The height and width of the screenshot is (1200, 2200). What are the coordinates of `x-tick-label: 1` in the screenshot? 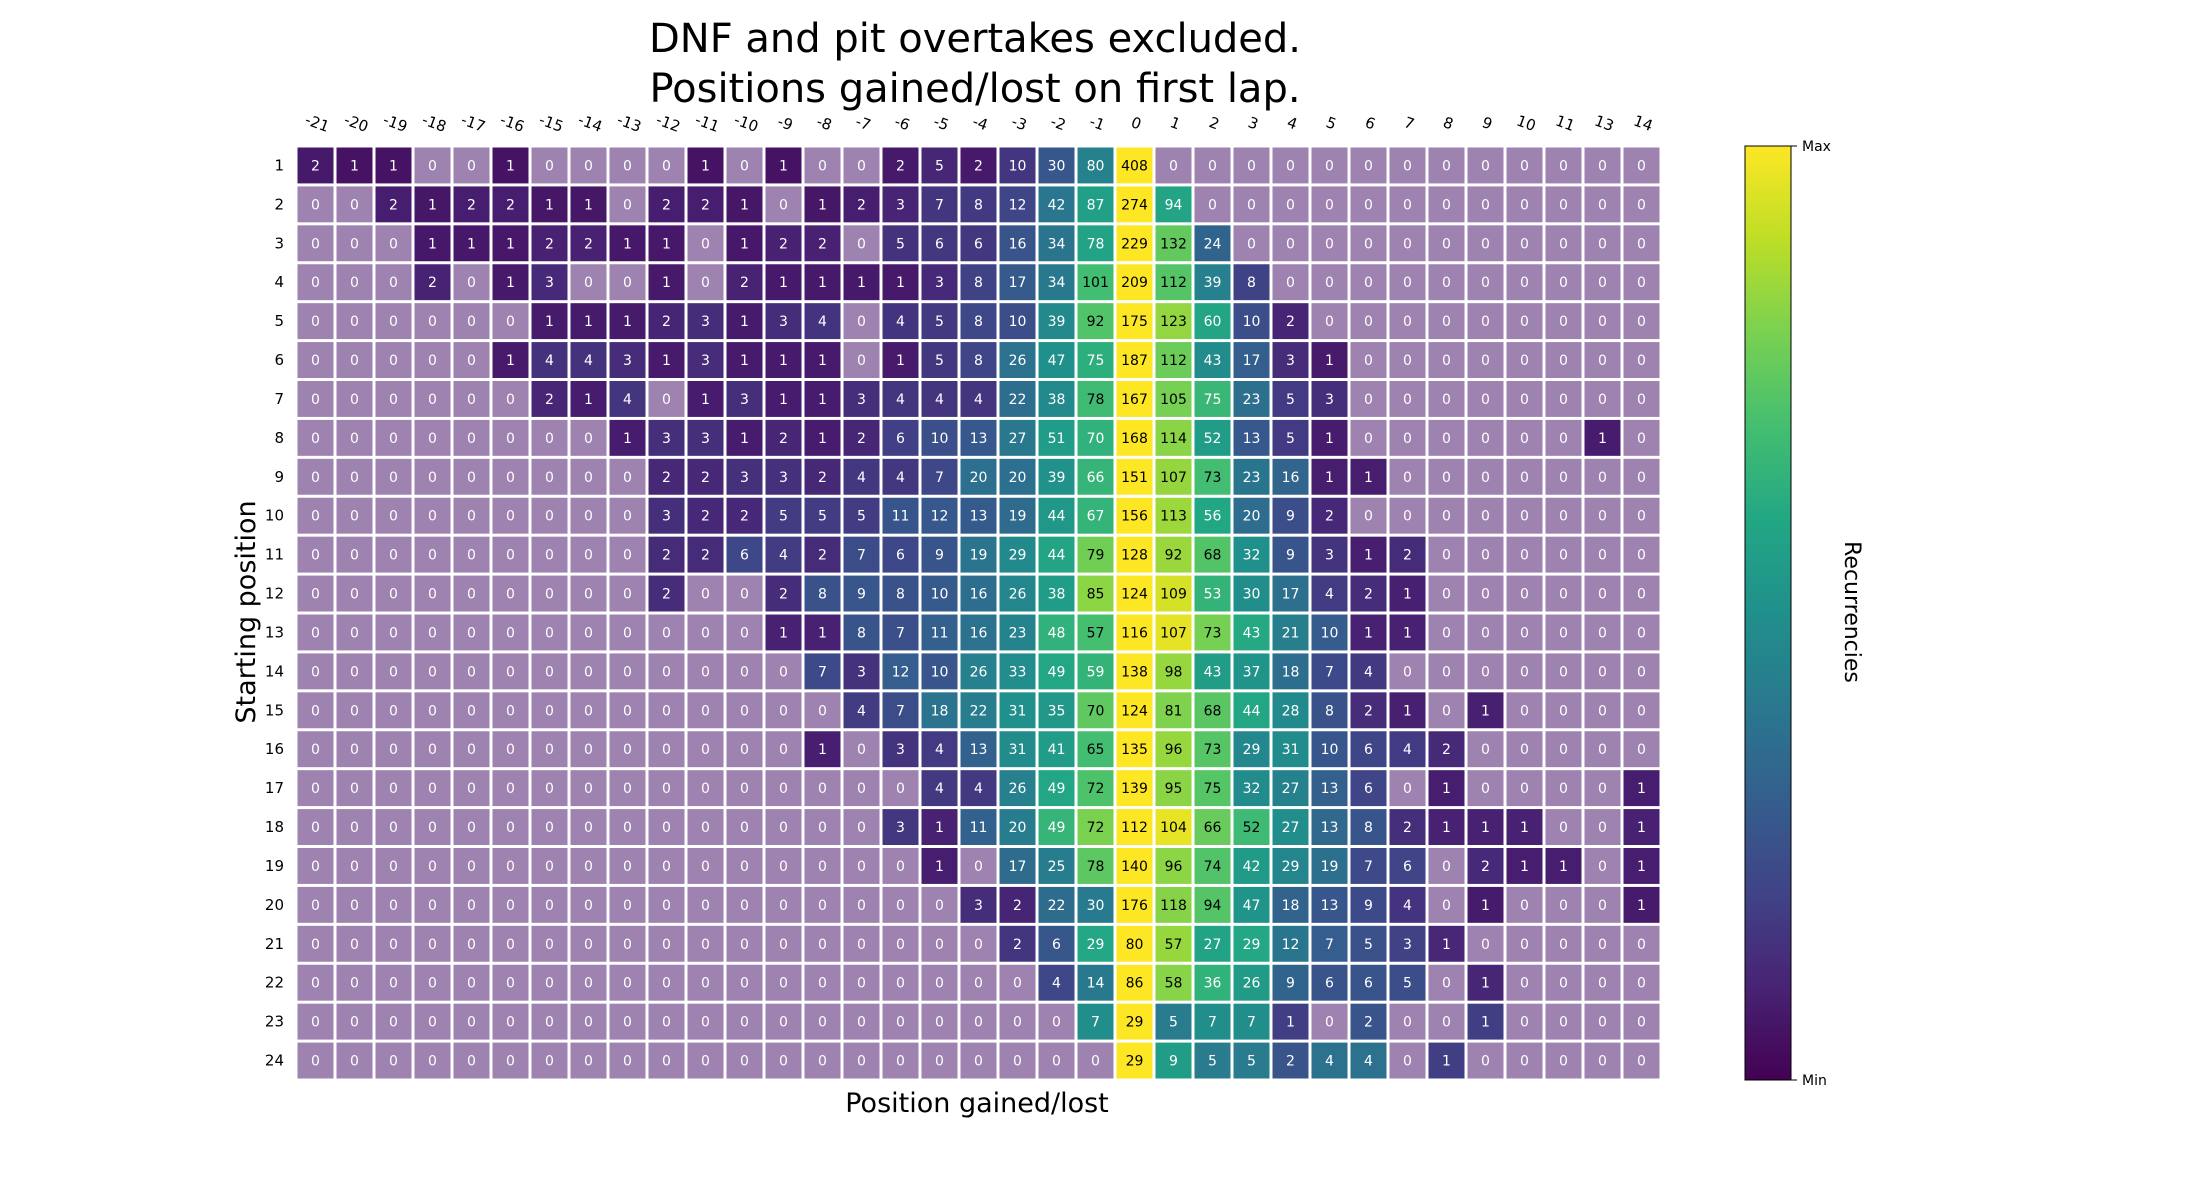 It's located at (1175, 123).